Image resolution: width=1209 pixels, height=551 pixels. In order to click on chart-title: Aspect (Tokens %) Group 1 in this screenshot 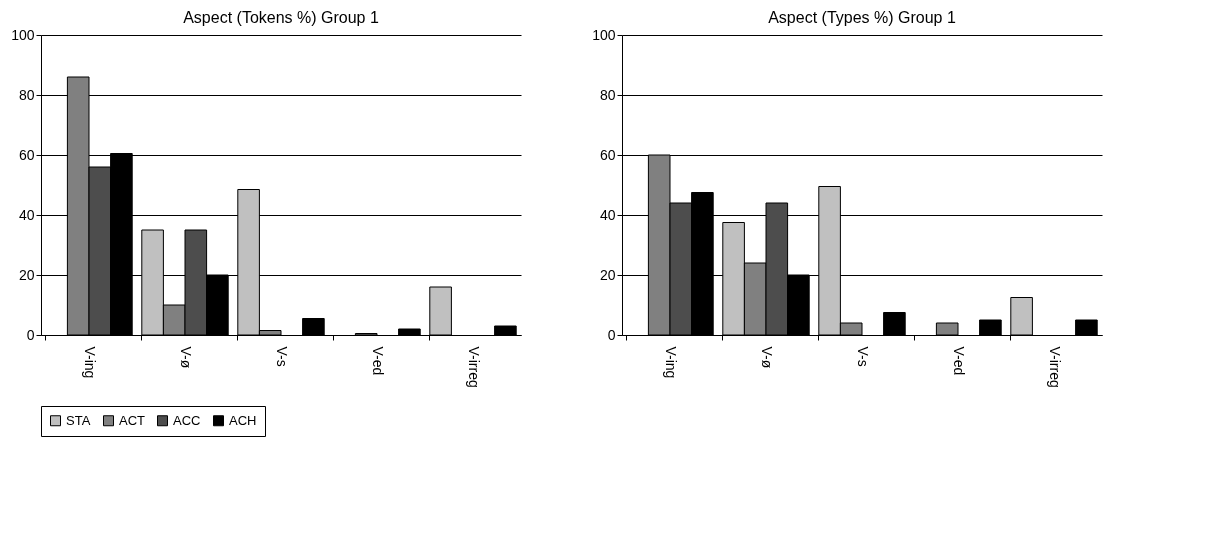, I will do `click(281, 17)`.